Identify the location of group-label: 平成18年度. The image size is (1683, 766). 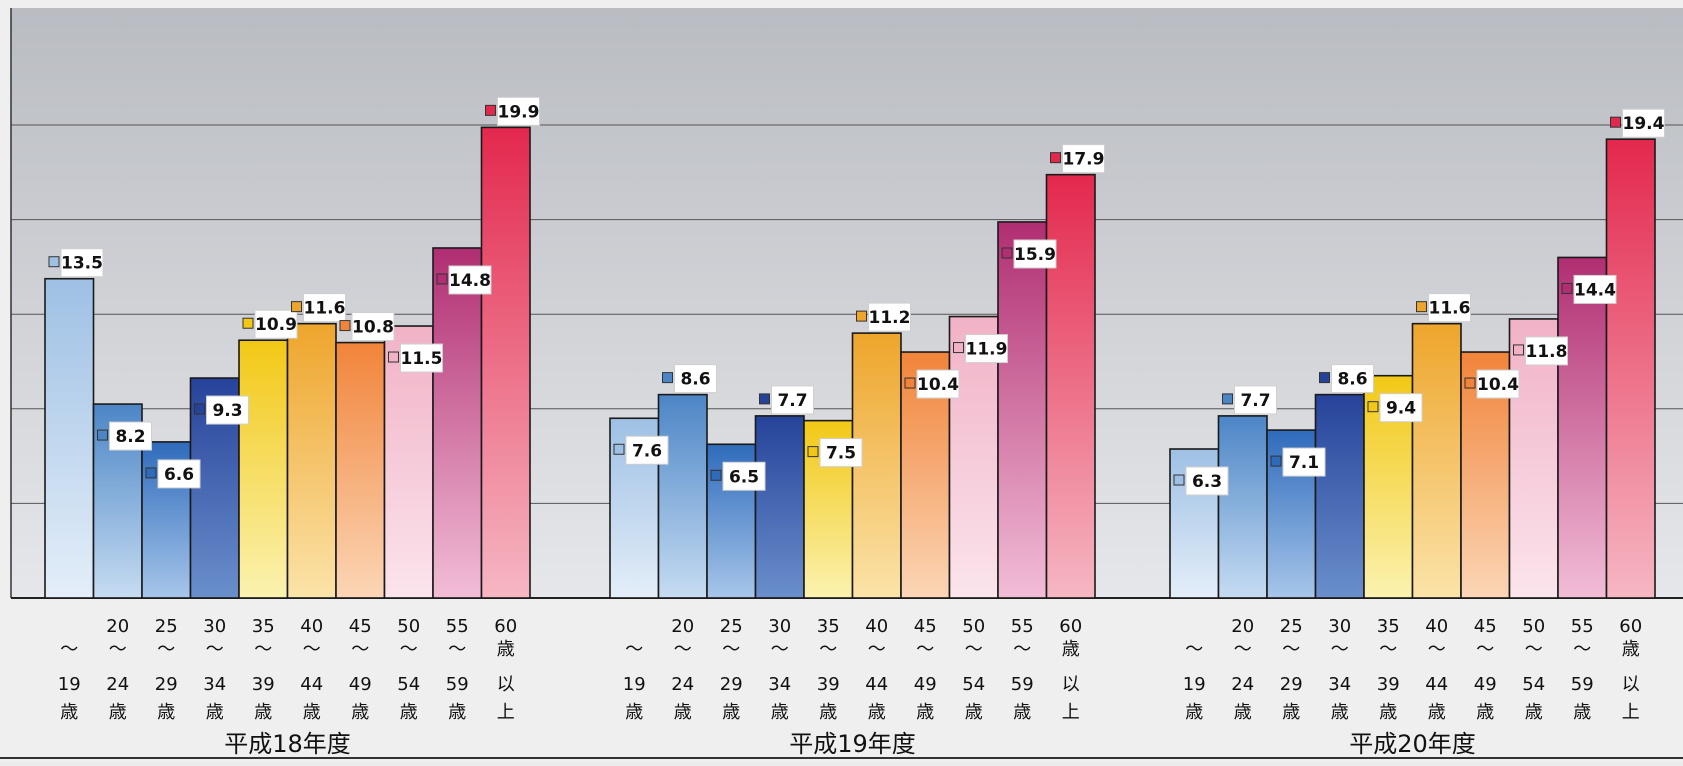
(287, 744).